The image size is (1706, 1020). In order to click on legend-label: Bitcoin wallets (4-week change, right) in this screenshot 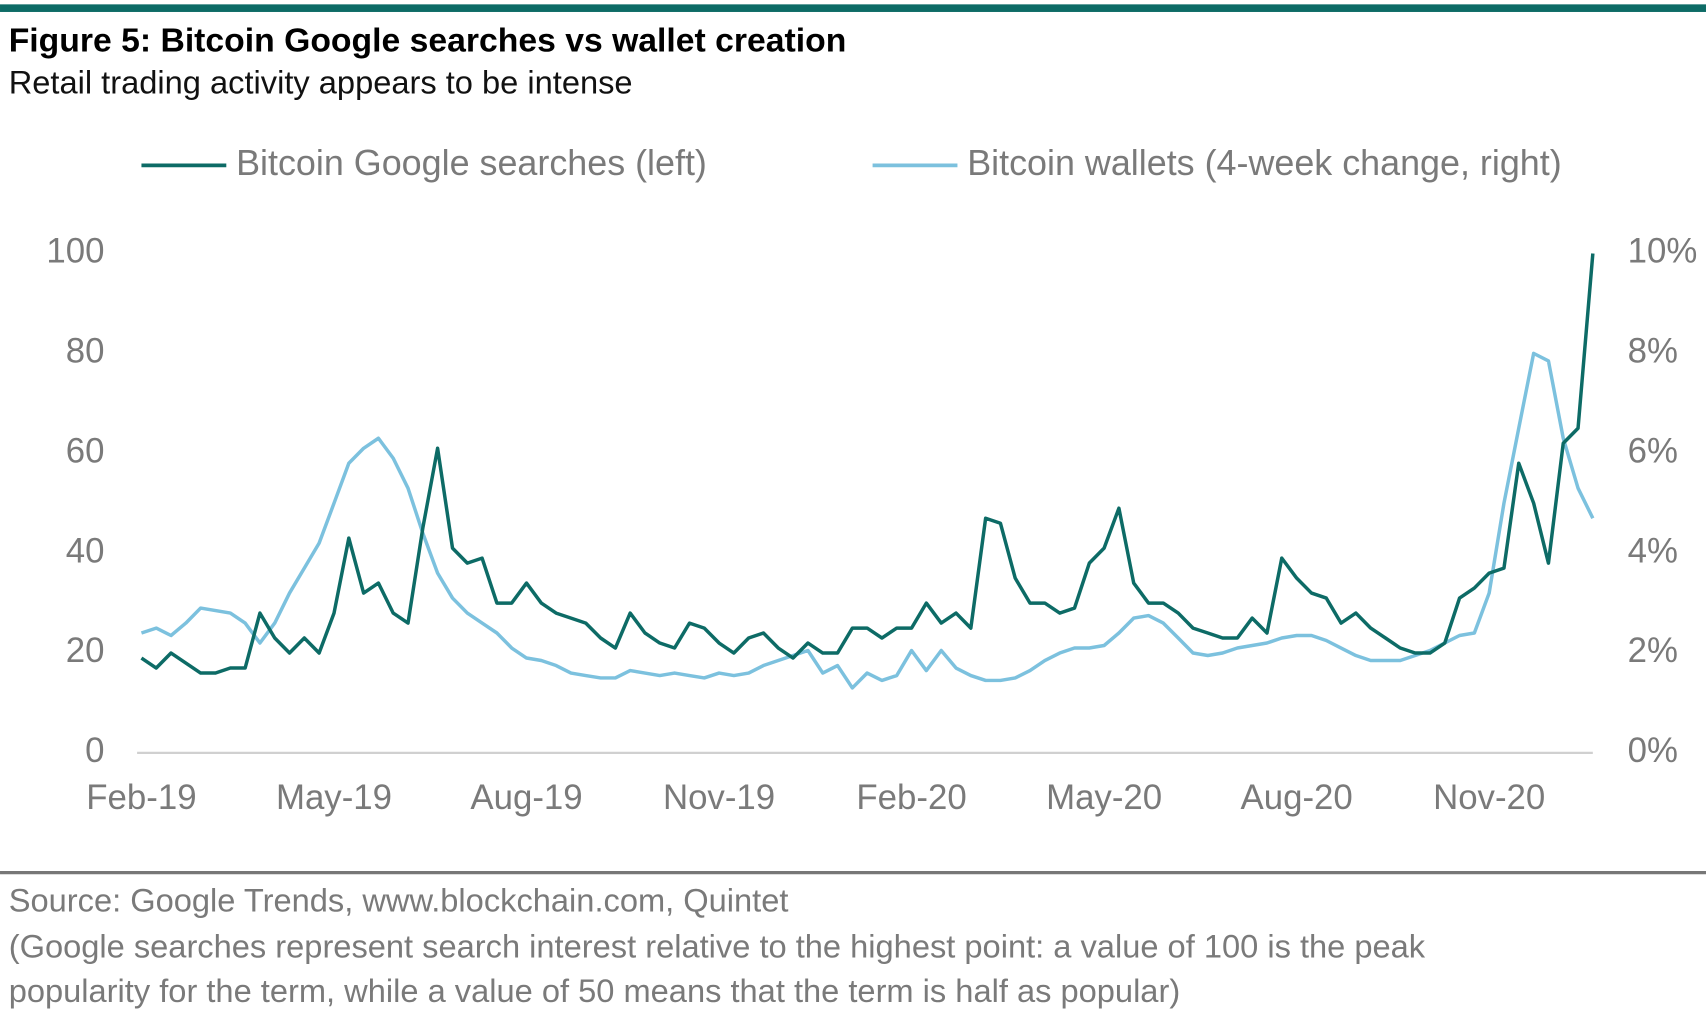, I will do `click(1264, 163)`.